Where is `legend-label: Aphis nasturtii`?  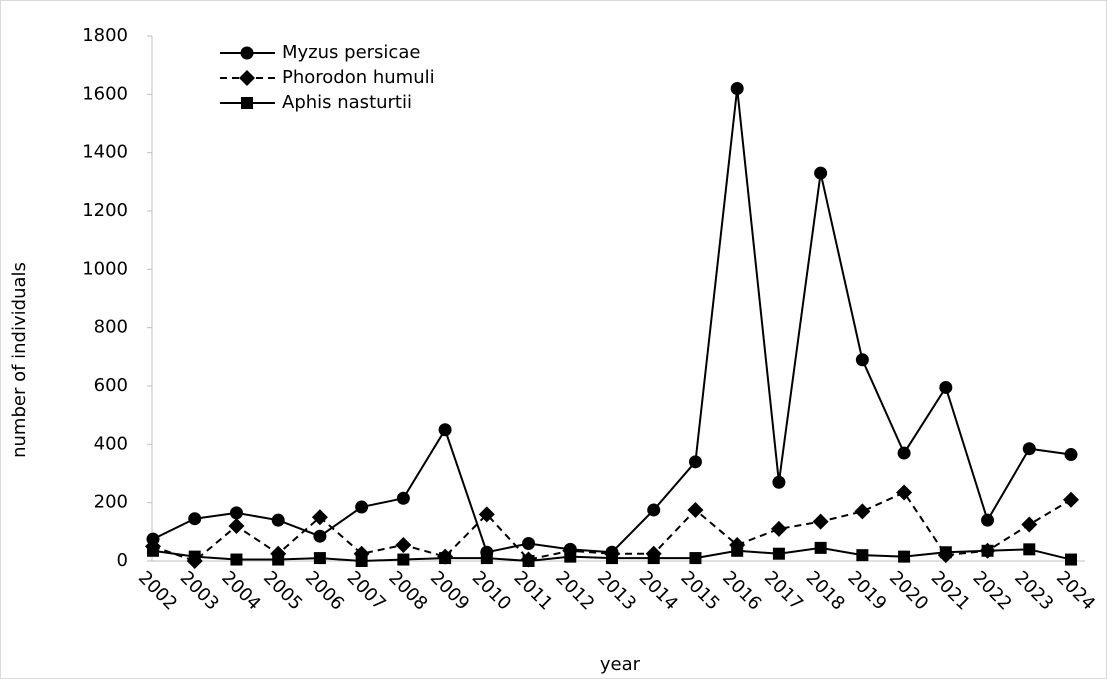 legend-label: Aphis nasturtii is located at coordinates (347, 102).